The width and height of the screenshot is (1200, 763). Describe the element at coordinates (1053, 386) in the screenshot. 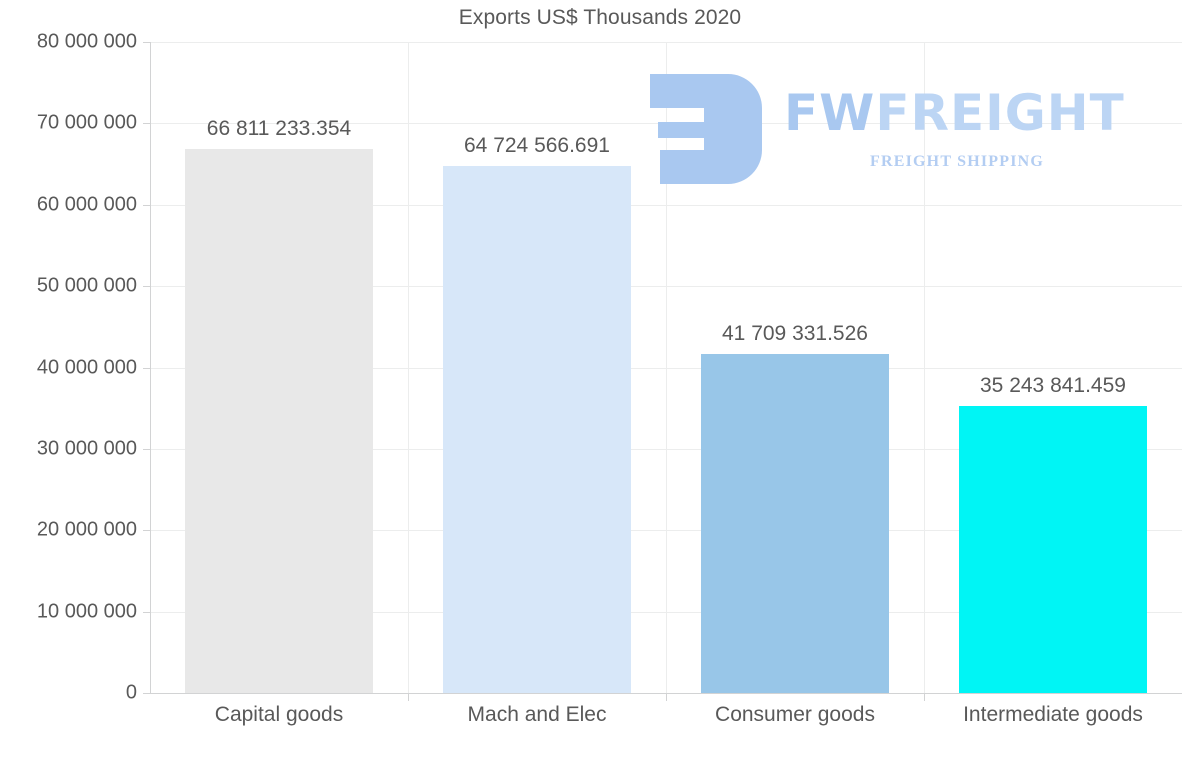

I see `bar-value-label: 35 243 841.459` at that location.